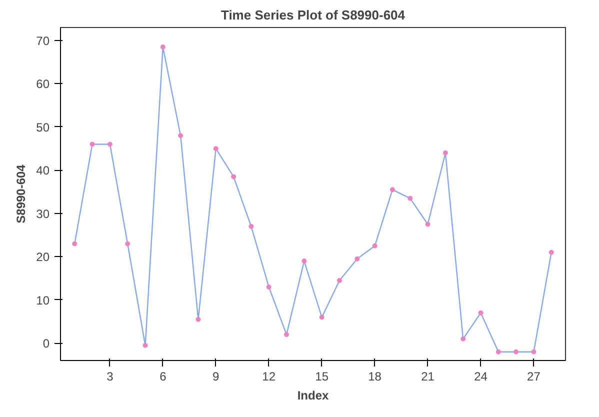 The image size is (599, 417). I want to click on x-tick-label: 24, so click(481, 377).